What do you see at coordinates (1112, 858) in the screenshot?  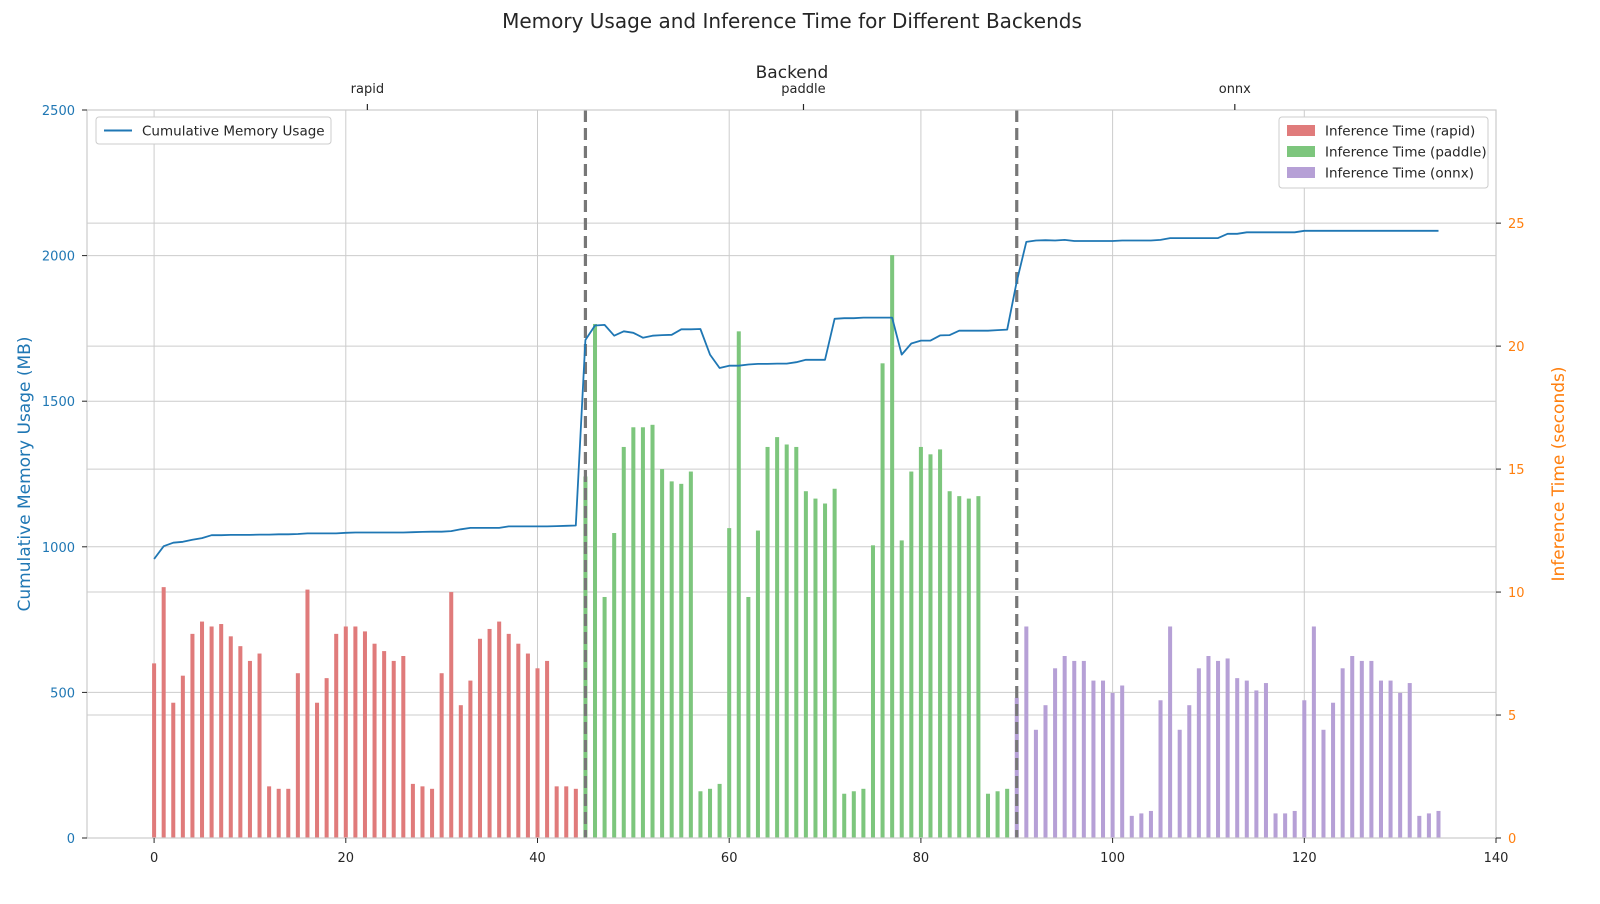 I see `x-tick-label: 100` at bounding box center [1112, 858].